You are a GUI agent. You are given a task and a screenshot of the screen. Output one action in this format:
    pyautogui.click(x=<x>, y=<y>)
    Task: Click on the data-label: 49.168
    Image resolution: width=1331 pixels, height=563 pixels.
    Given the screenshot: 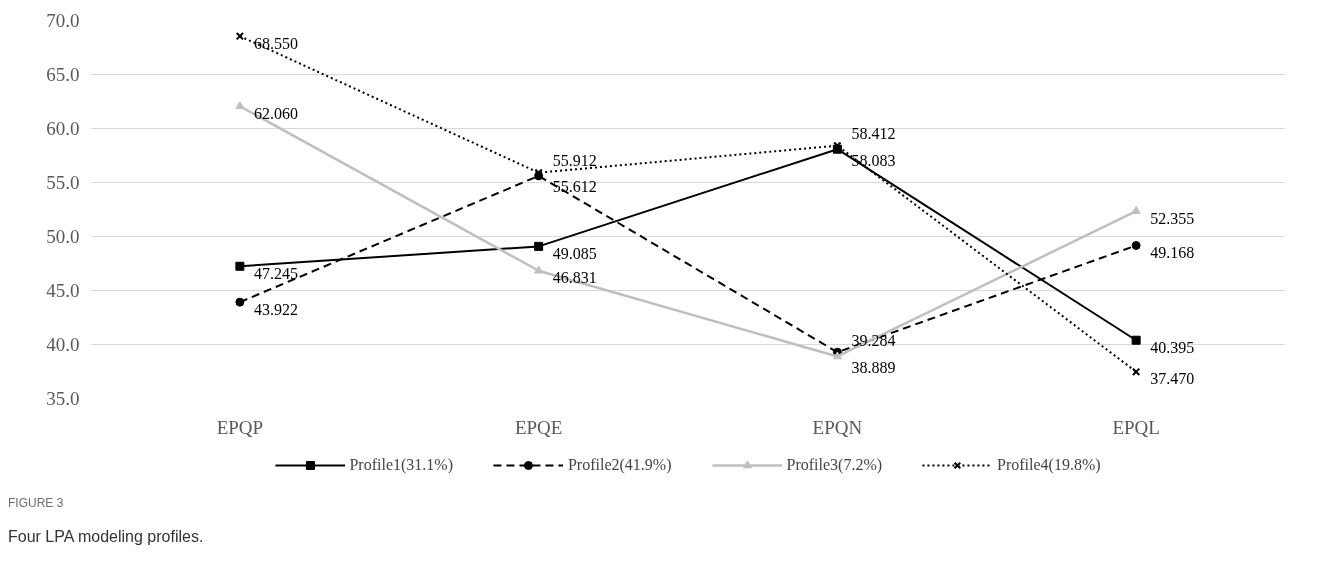 What is the action you would take?
    pyautogui.click(x=1172, y=252)
    